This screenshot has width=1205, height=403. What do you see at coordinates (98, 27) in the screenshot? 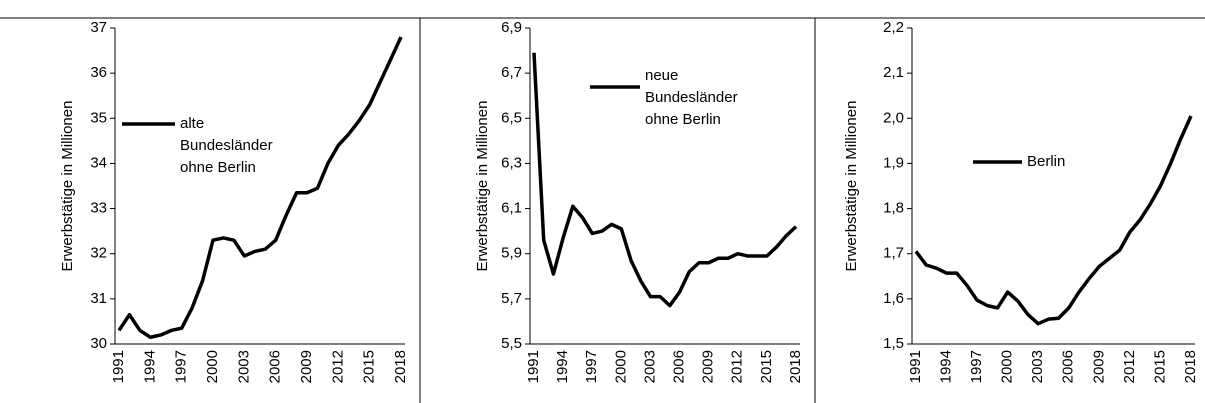
I see `y-tick-label: 37` at bounding box center [98, 27].